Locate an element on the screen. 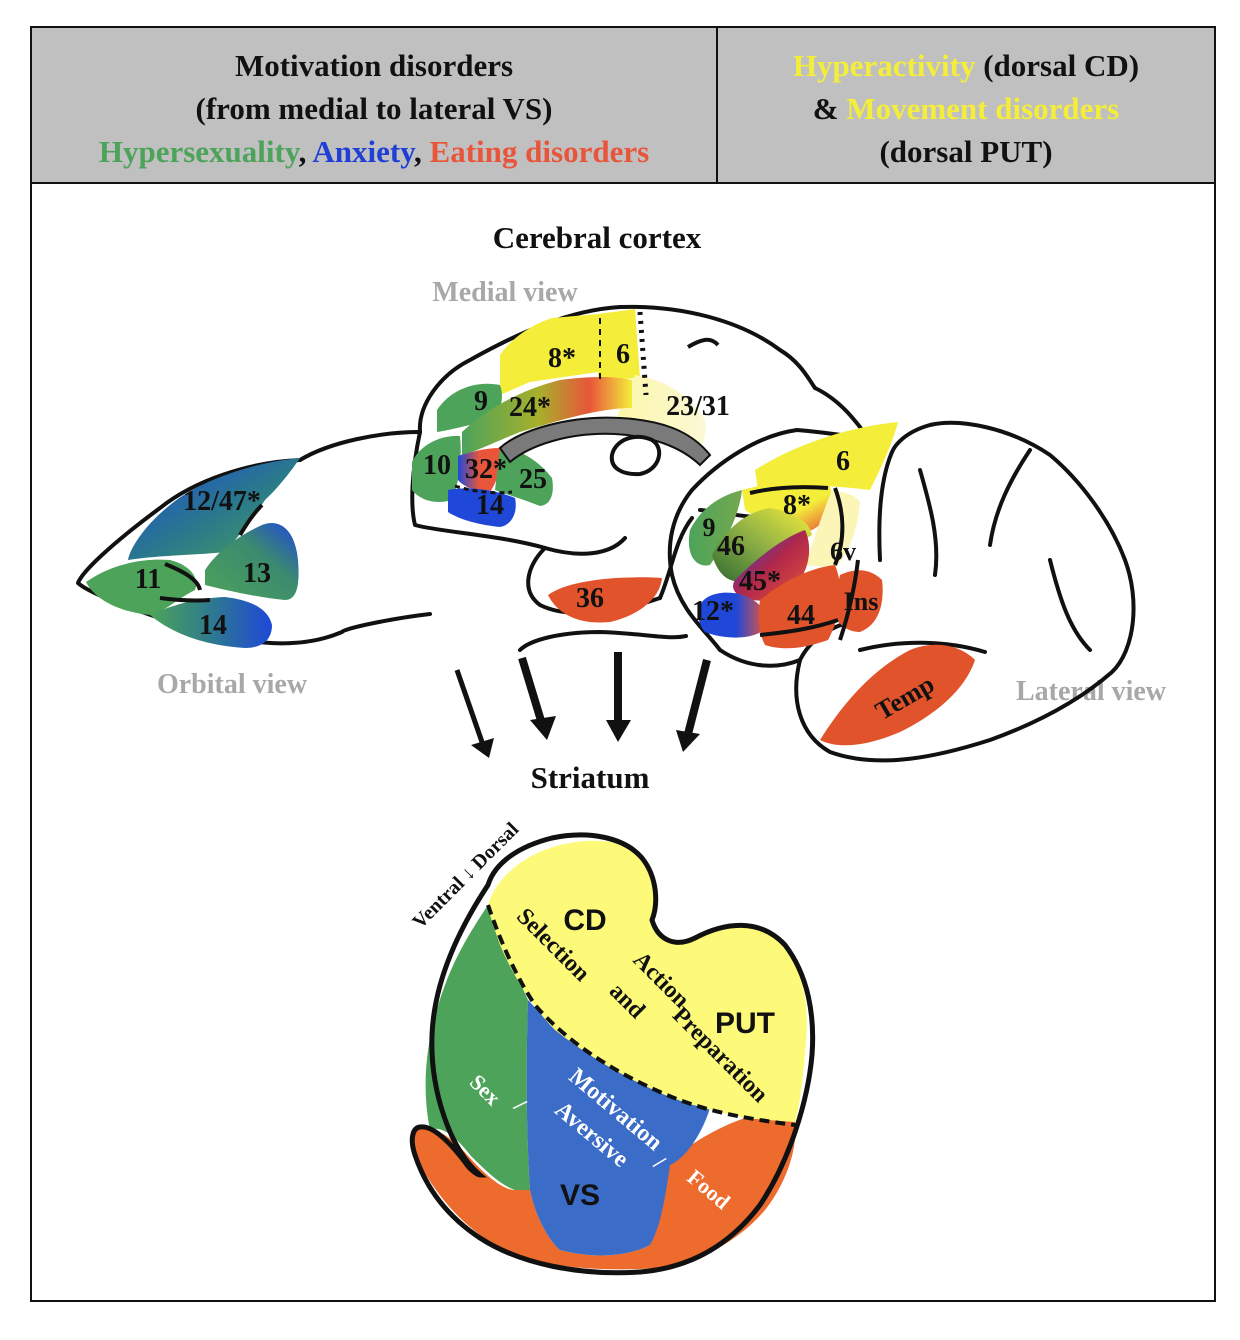 Image resolution: width=1240 pixels, height=1340 pixels. striatum-outline is located at coordinates (612, 1054).